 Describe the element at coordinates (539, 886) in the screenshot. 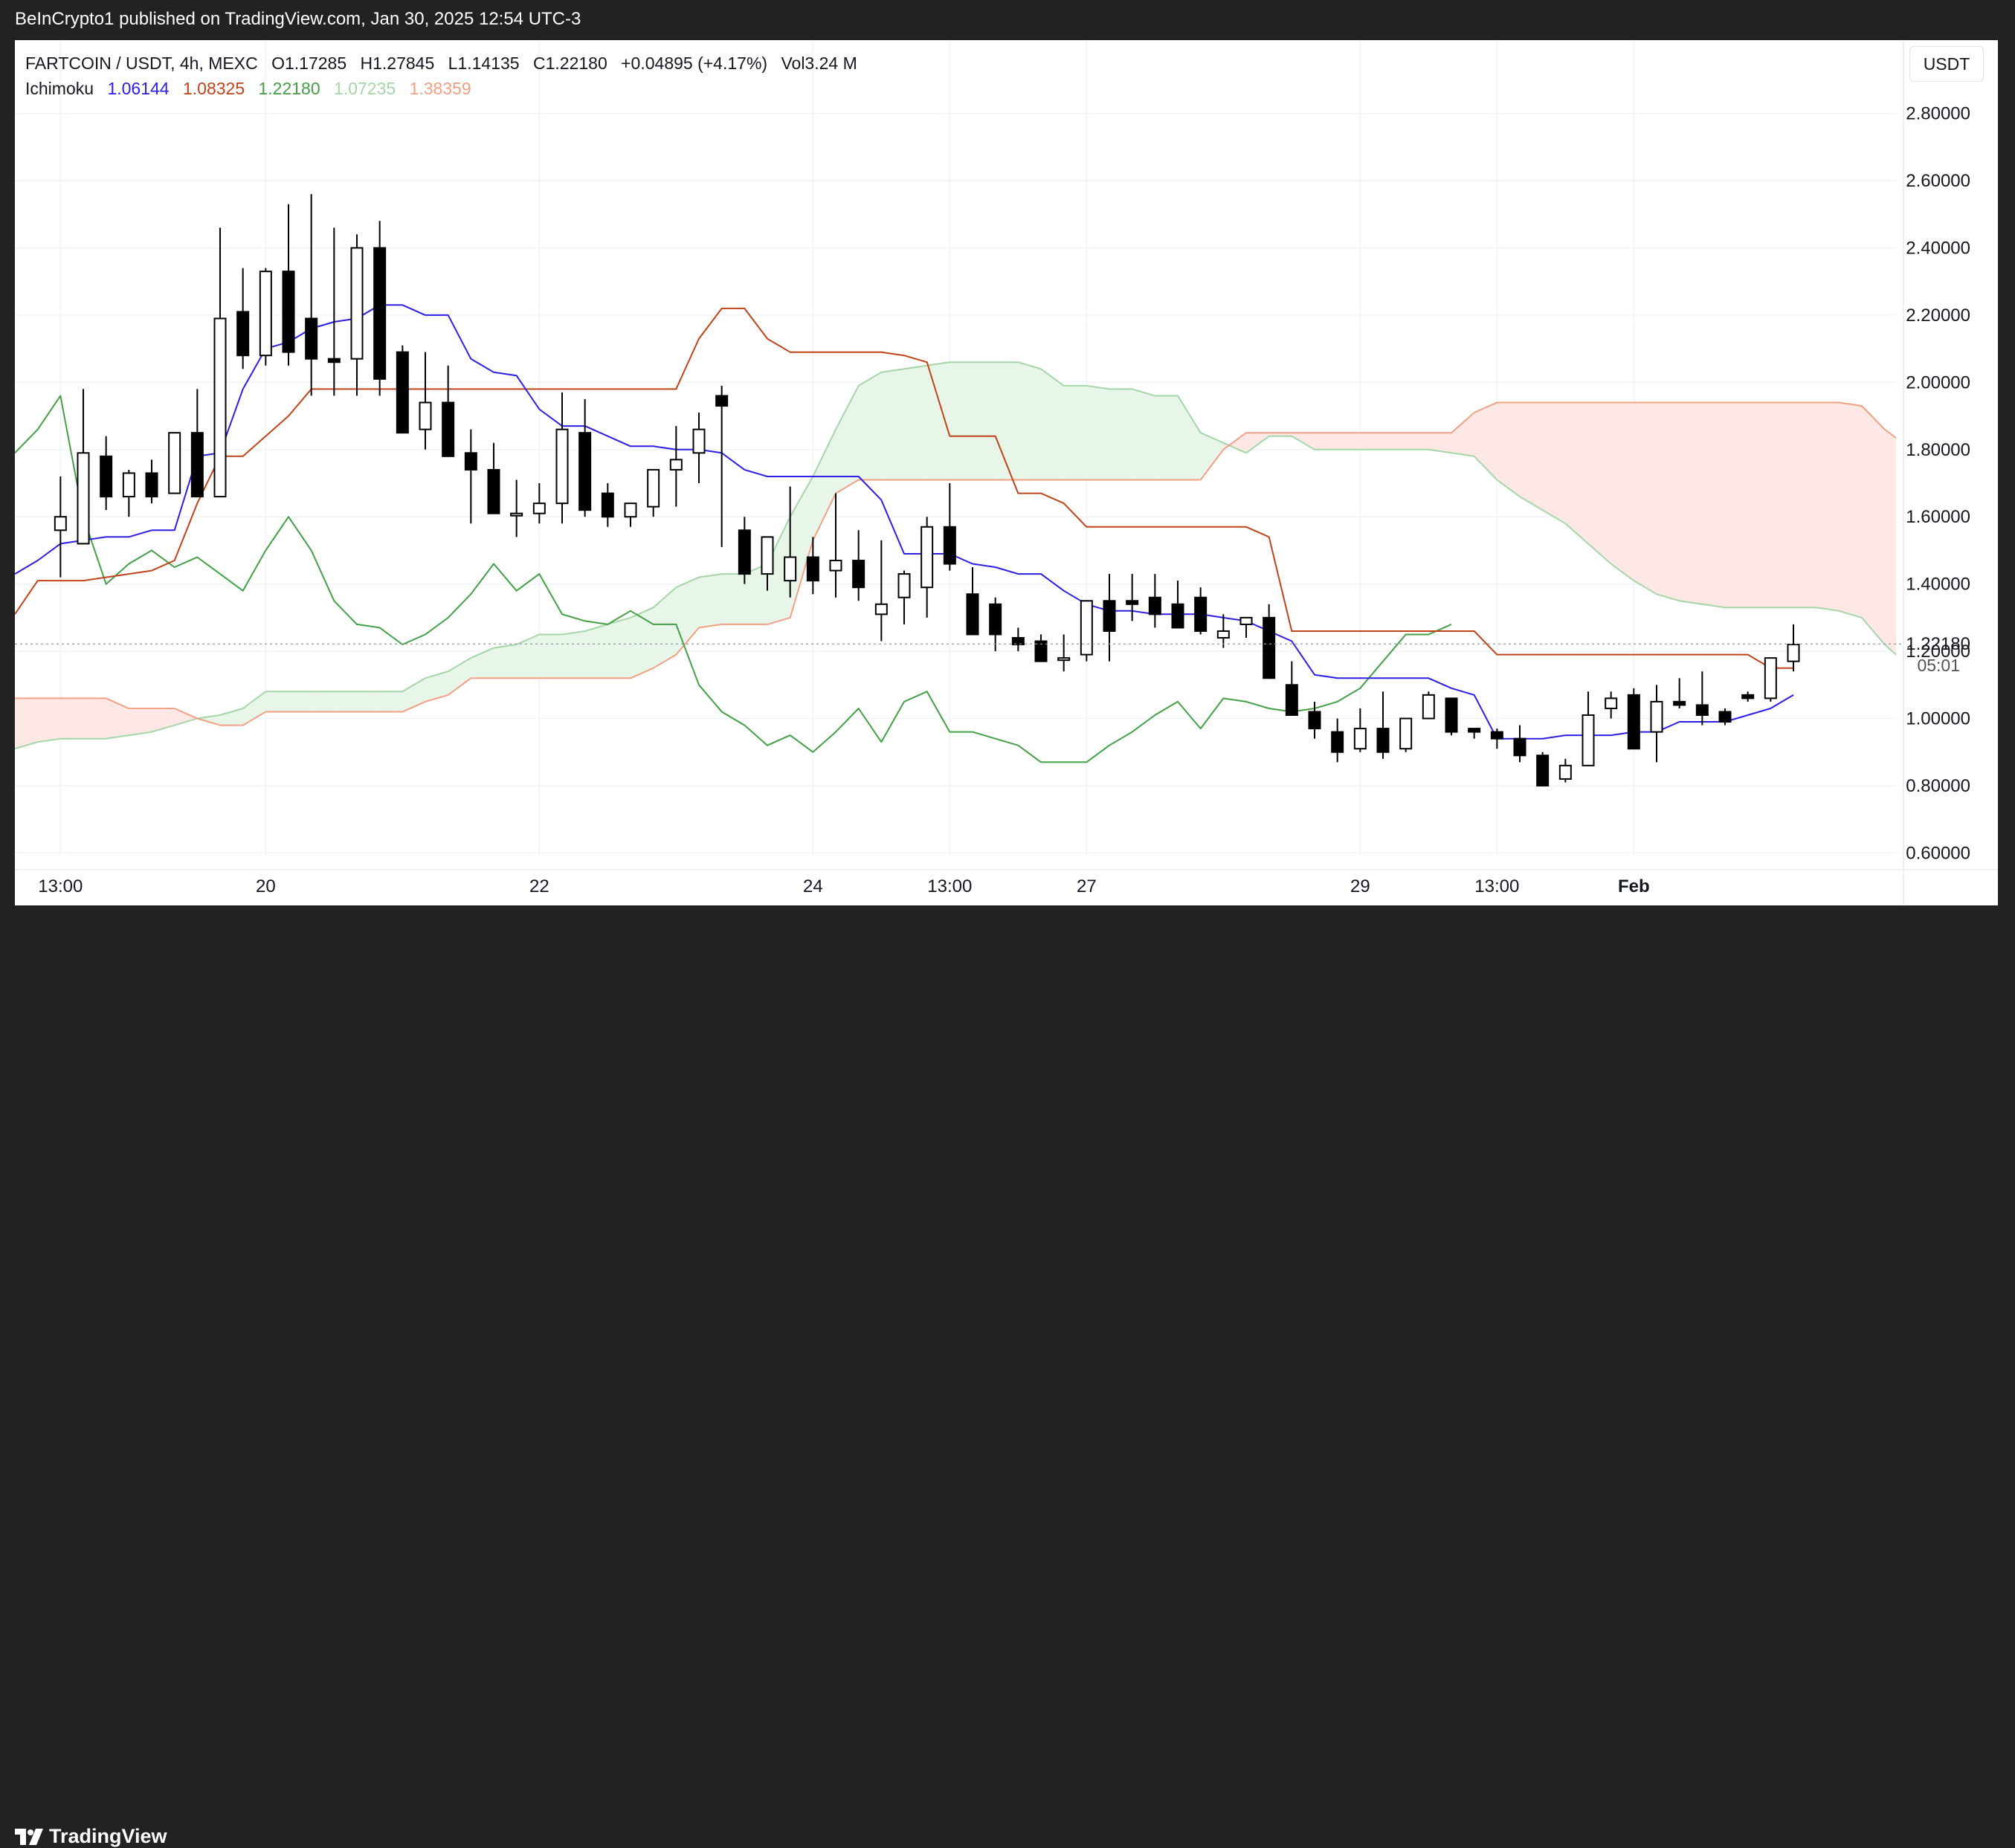

I see `x-tick-label: 22` at that location.